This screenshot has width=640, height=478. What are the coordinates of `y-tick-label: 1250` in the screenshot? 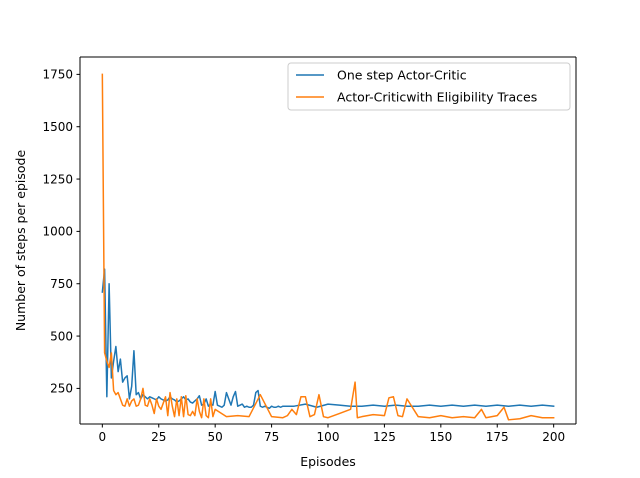 It's located at (57, 179).